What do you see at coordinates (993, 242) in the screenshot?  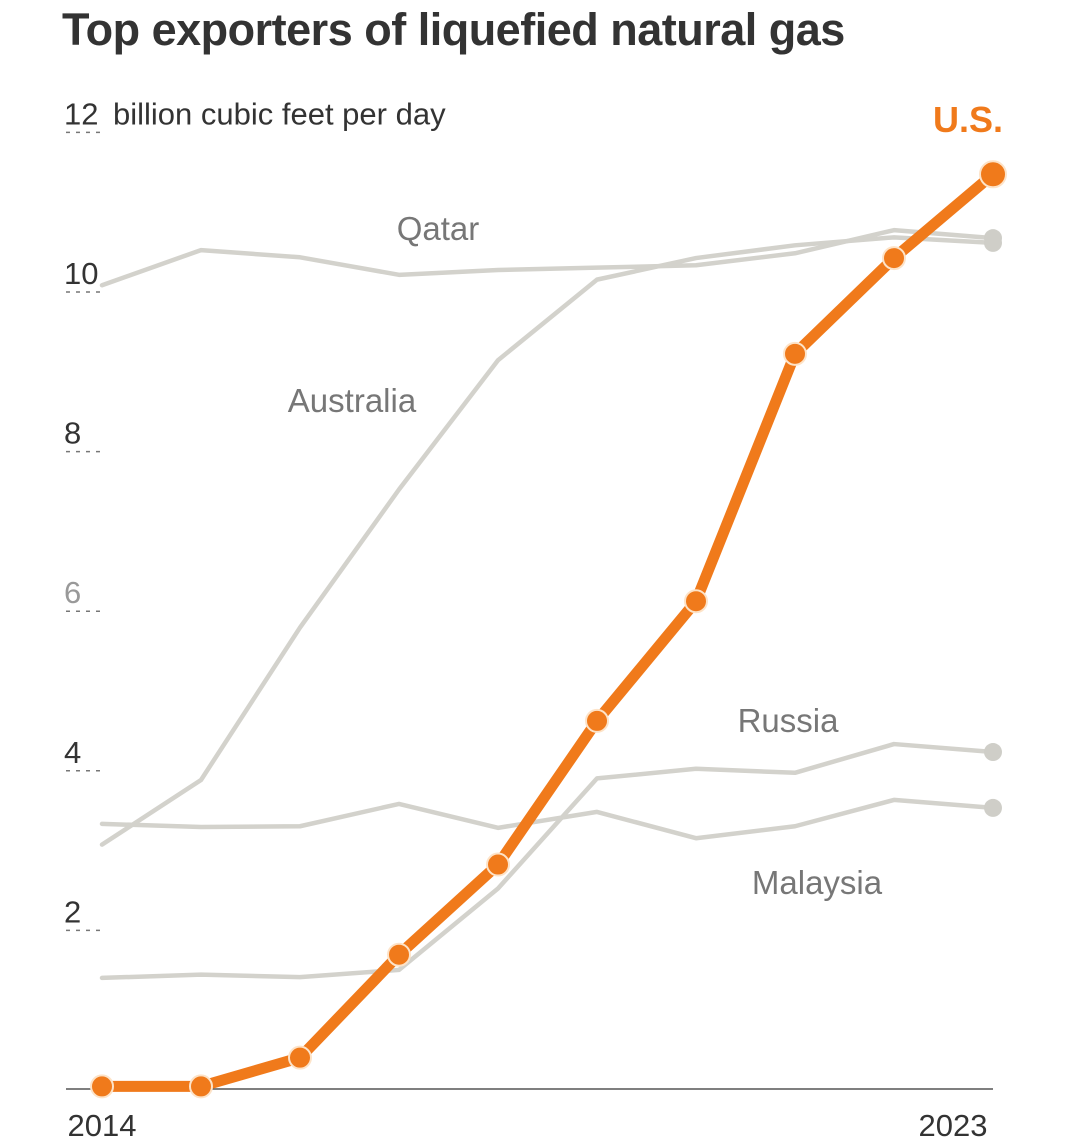 I see `end-point-australia` at bounding box center [993, 242].